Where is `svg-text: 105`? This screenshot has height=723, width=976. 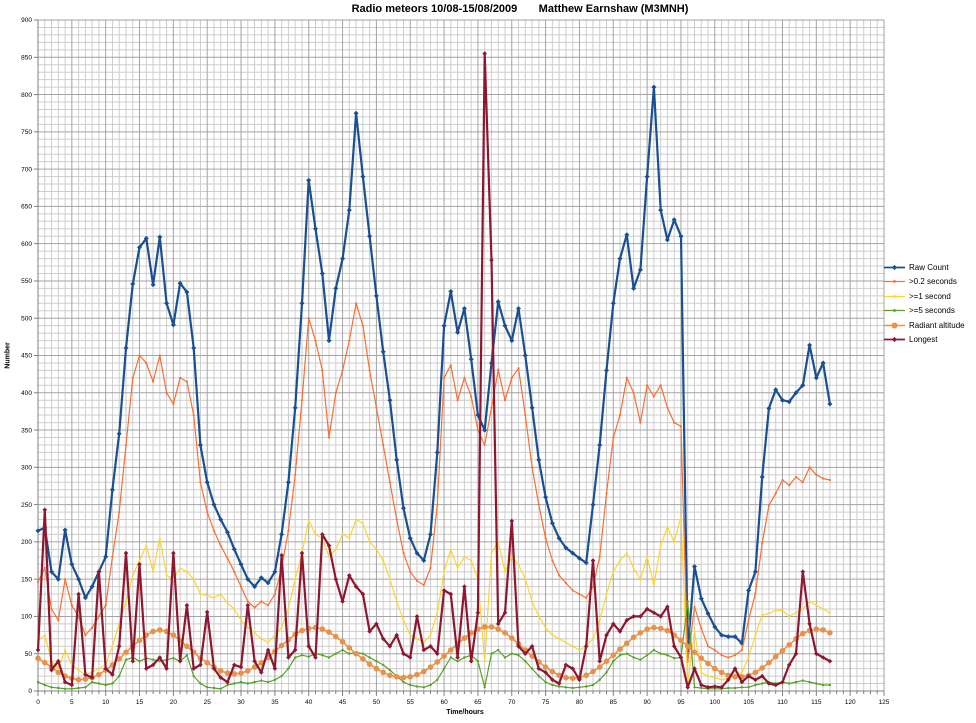 svg-text: 105 is located at coordinates (748, 702).